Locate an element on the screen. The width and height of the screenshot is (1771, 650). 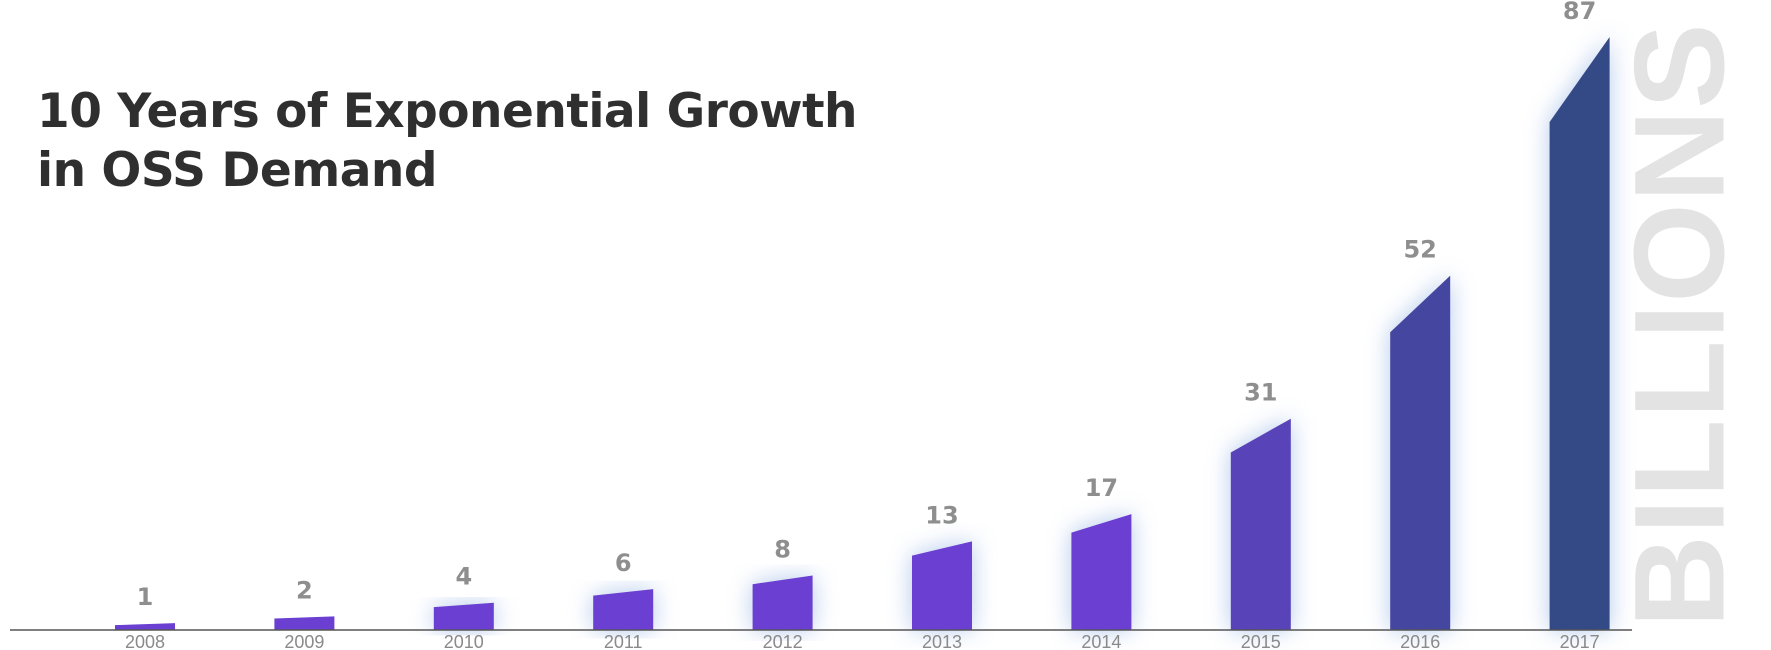
chart-title-line-1: 10 Years of Exponential Growth is located at coordinates (447, 111).